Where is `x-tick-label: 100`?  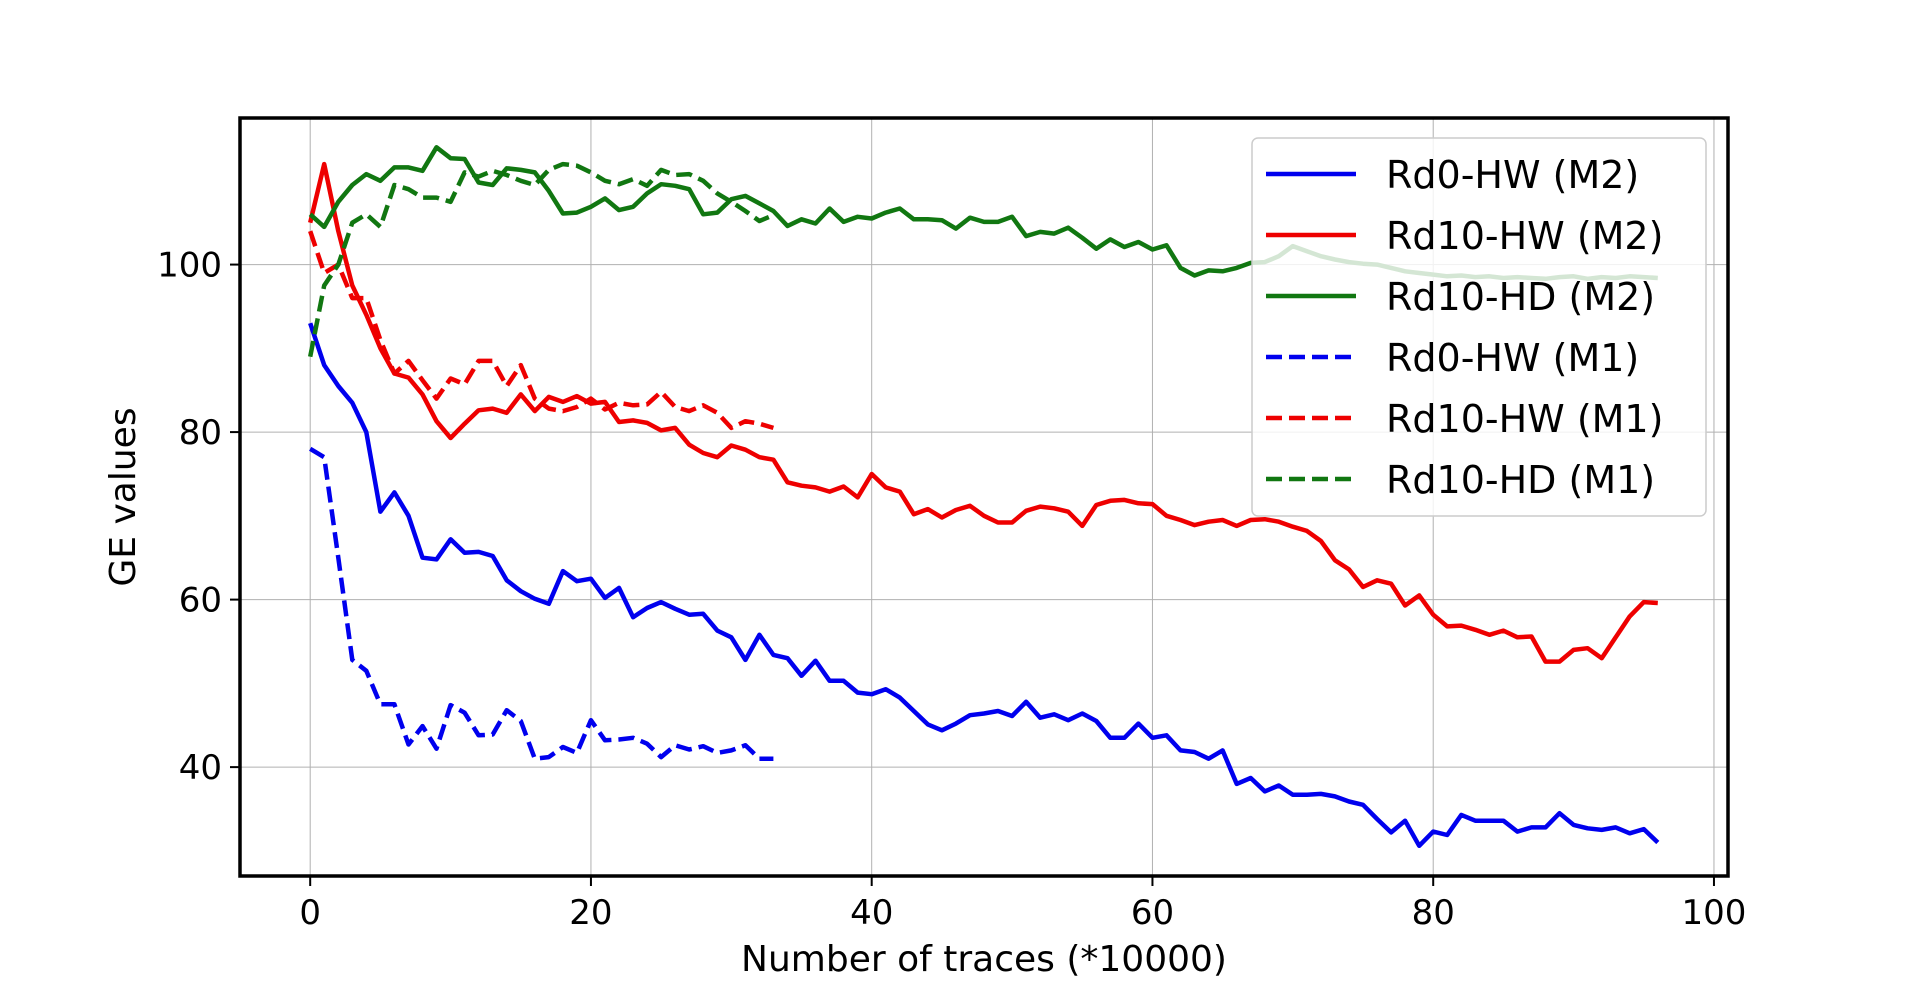 x-tick-label: 100 is located at coordinates (1714, 913).